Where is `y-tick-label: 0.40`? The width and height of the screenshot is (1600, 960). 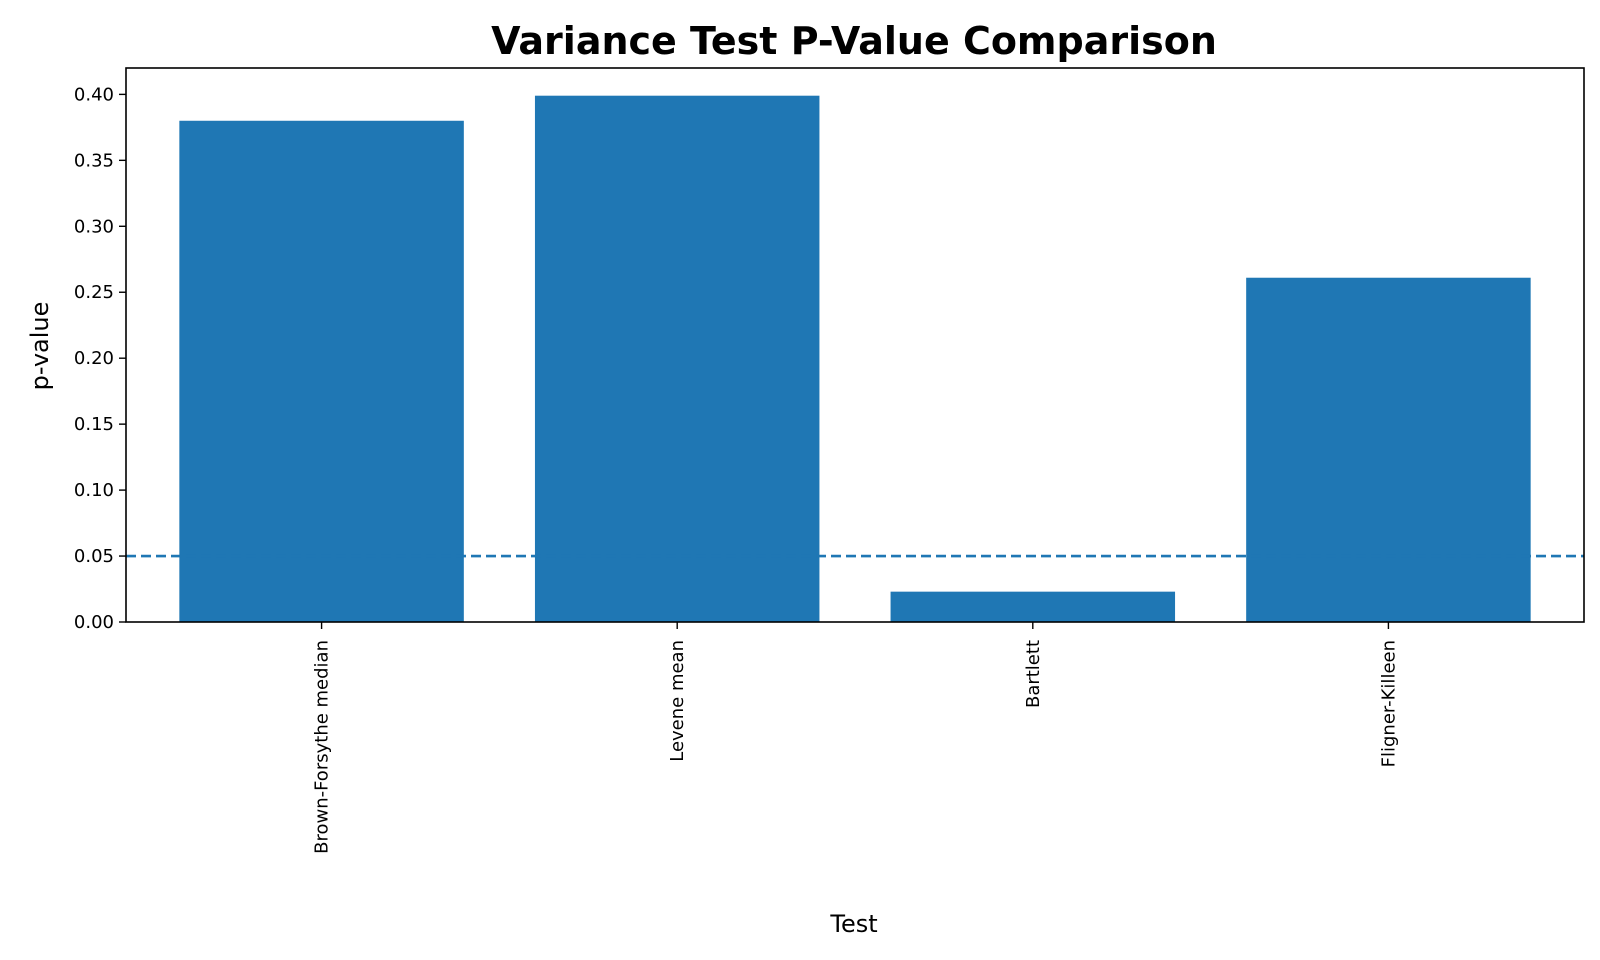 y-tick-label: 0.40 is located at coordinates (94, 94).